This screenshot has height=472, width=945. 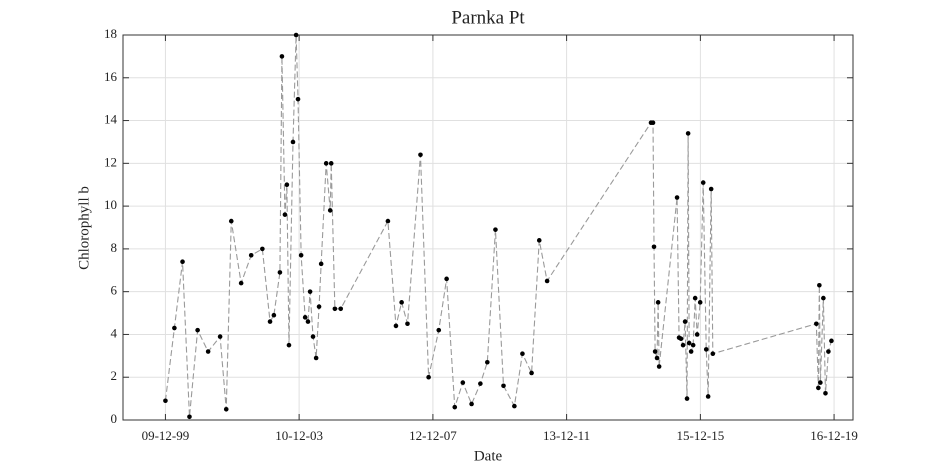 I want to click on x-tick-label: 12-12-07, so click(x=433, y=435).